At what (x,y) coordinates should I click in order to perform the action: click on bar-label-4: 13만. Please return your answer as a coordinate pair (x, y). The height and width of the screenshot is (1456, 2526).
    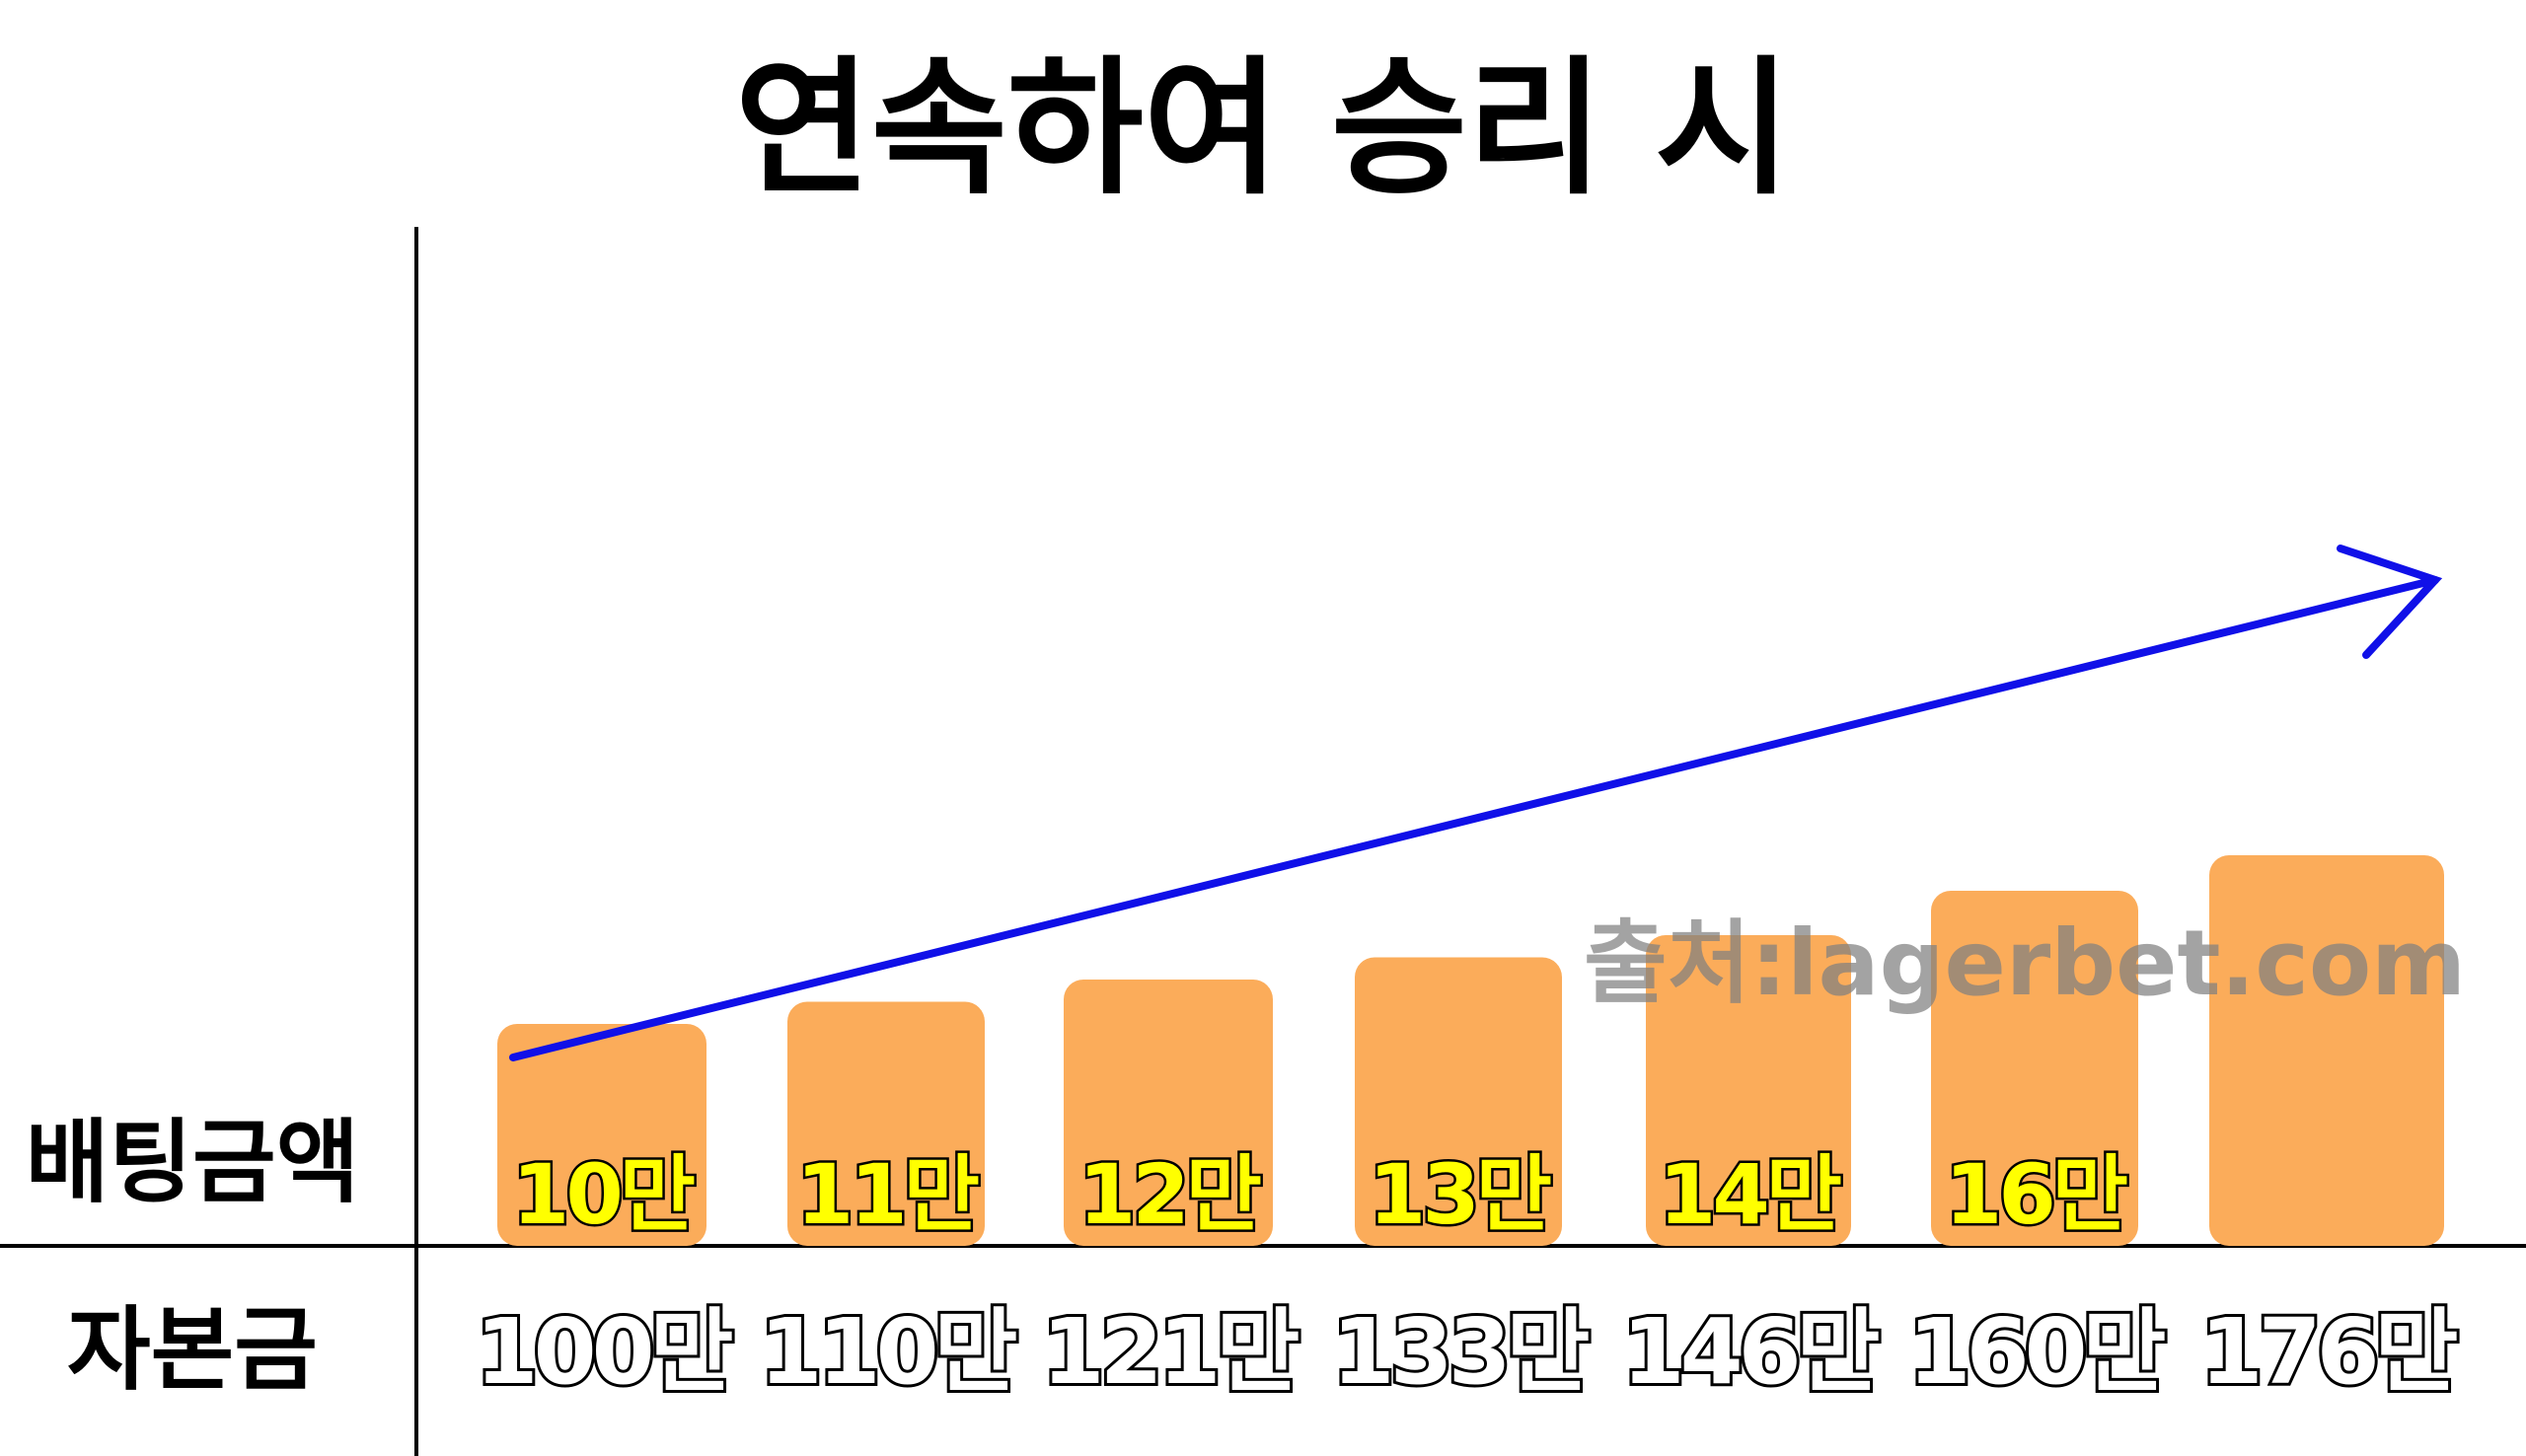
    Looking at the image, I should click on (1460, 1194).